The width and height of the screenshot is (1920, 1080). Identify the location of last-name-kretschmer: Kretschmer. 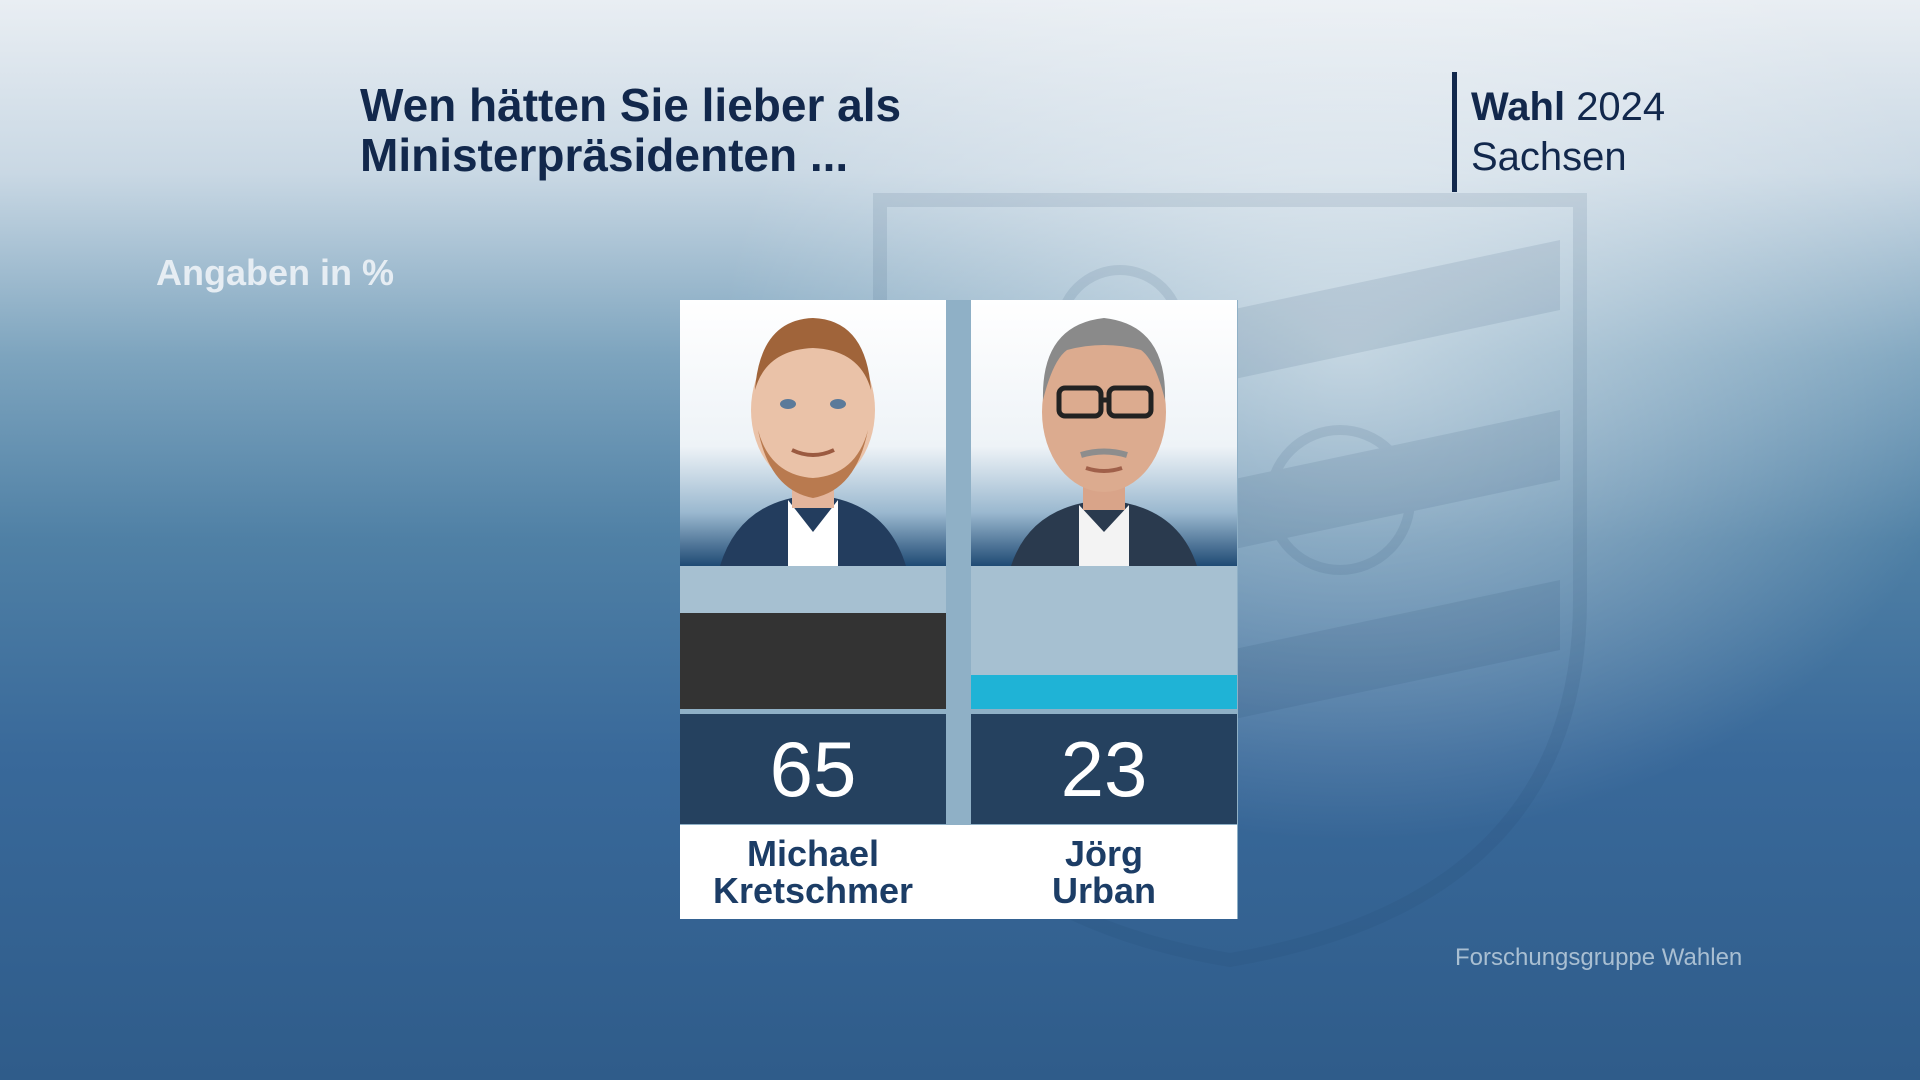
(813, 890).